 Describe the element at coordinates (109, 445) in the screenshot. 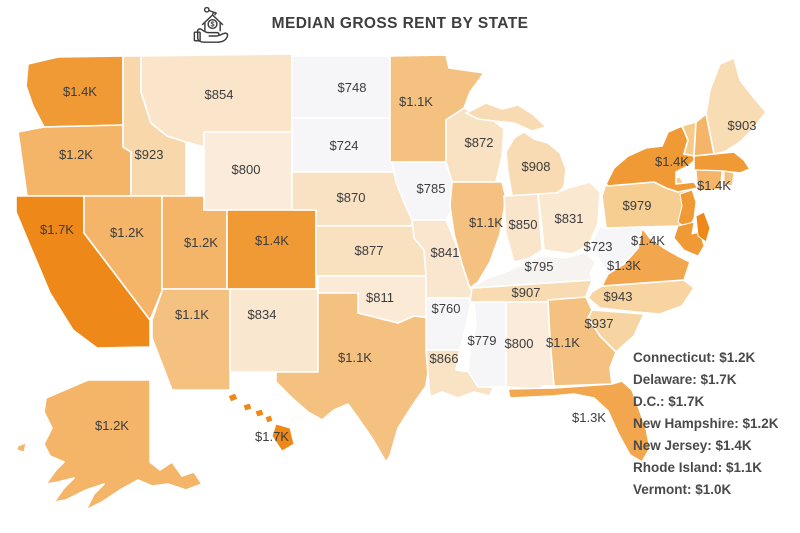

I see `state-ak` at that location.